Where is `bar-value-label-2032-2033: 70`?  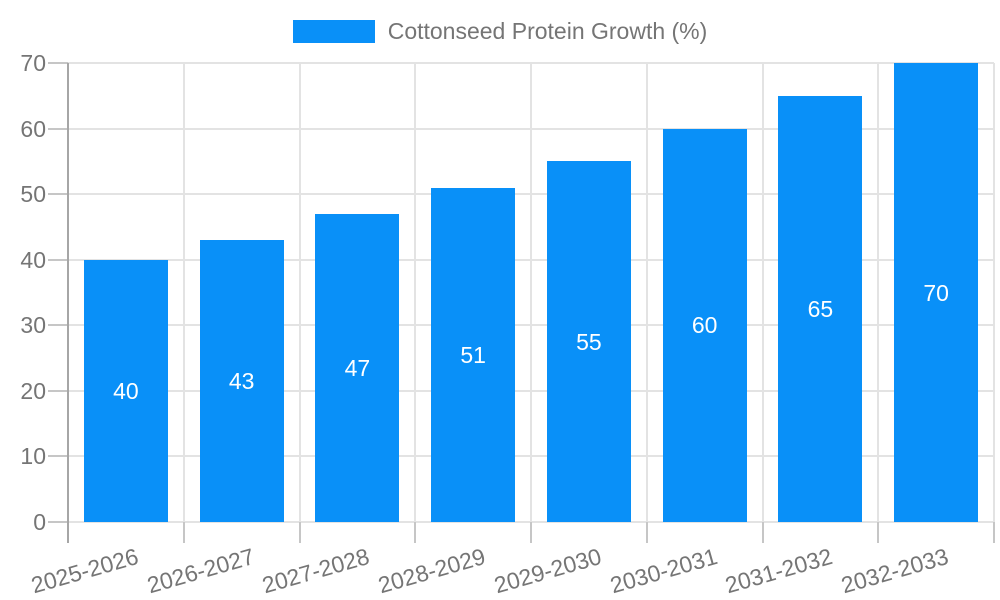
bar-value-label-2032-2033: 70 is located at coordinates (936, 292).